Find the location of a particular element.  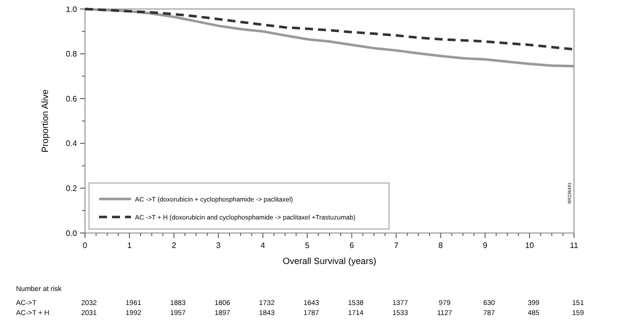

x-tick-label: 3 is located at coordinates (219, 245).